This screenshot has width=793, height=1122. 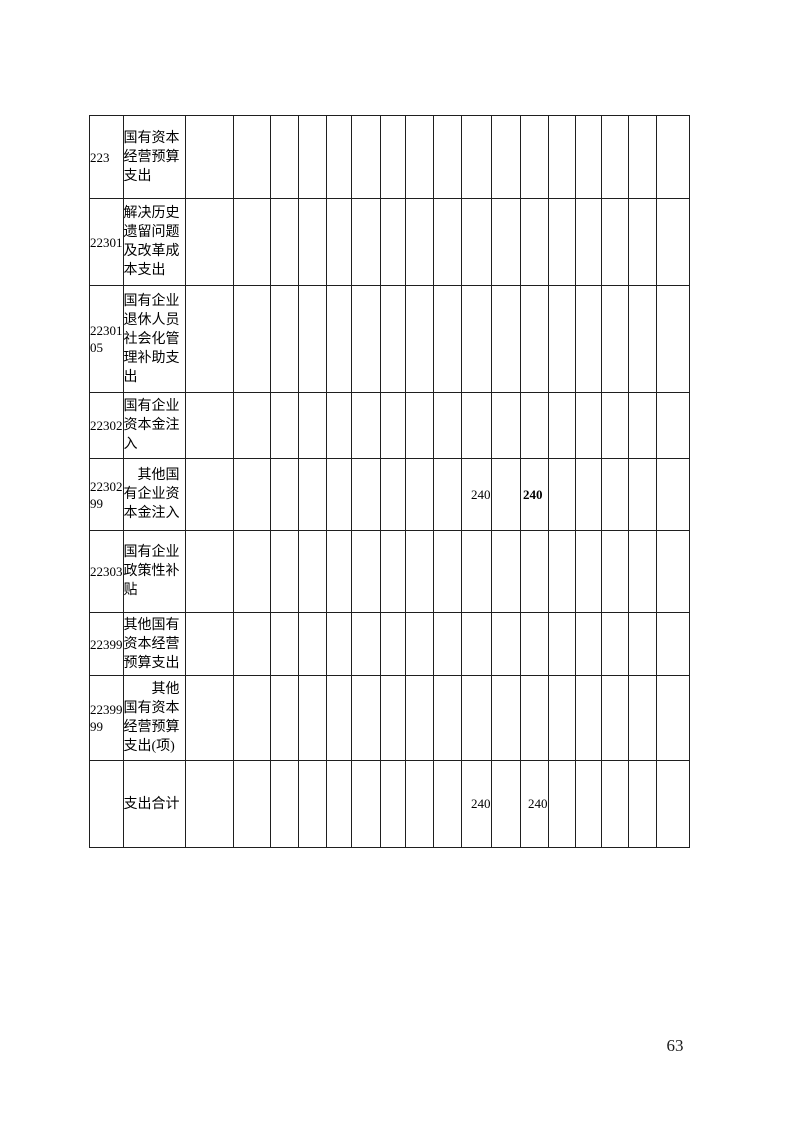 What do you see at coordinates (151, 232) in the screenshot?
I see `name-line: 遗留问题` at bounding box center [151, 232].